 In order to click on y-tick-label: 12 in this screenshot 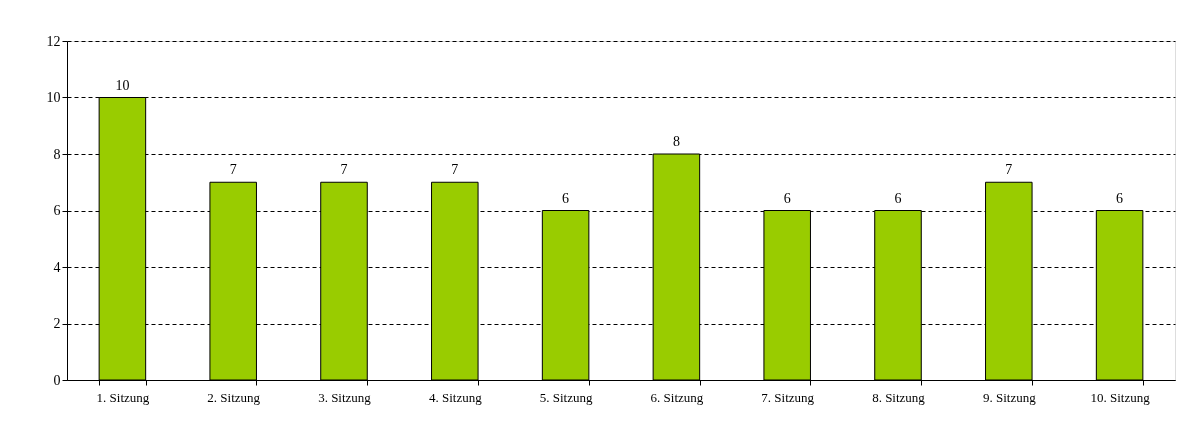, I will do `click(53, 41)`.